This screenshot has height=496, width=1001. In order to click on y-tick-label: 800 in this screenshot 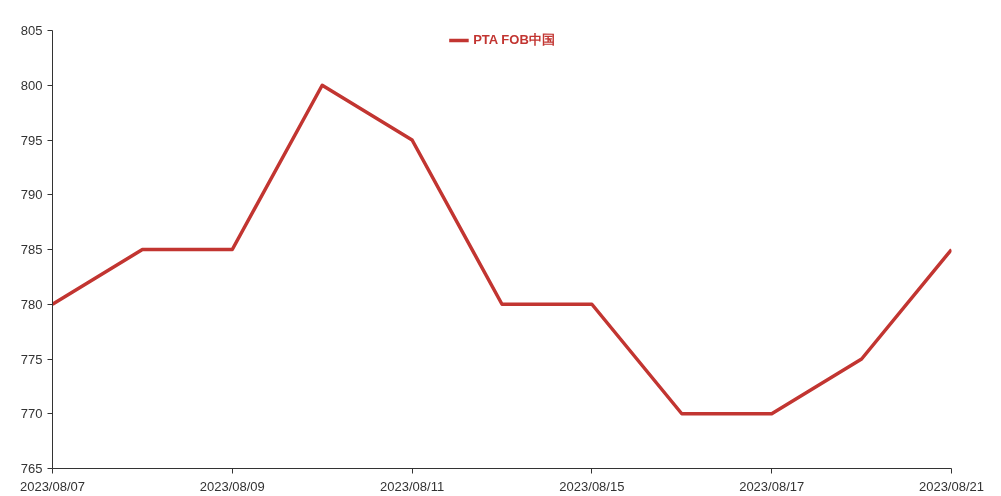, I will do `click(31, 85)`.